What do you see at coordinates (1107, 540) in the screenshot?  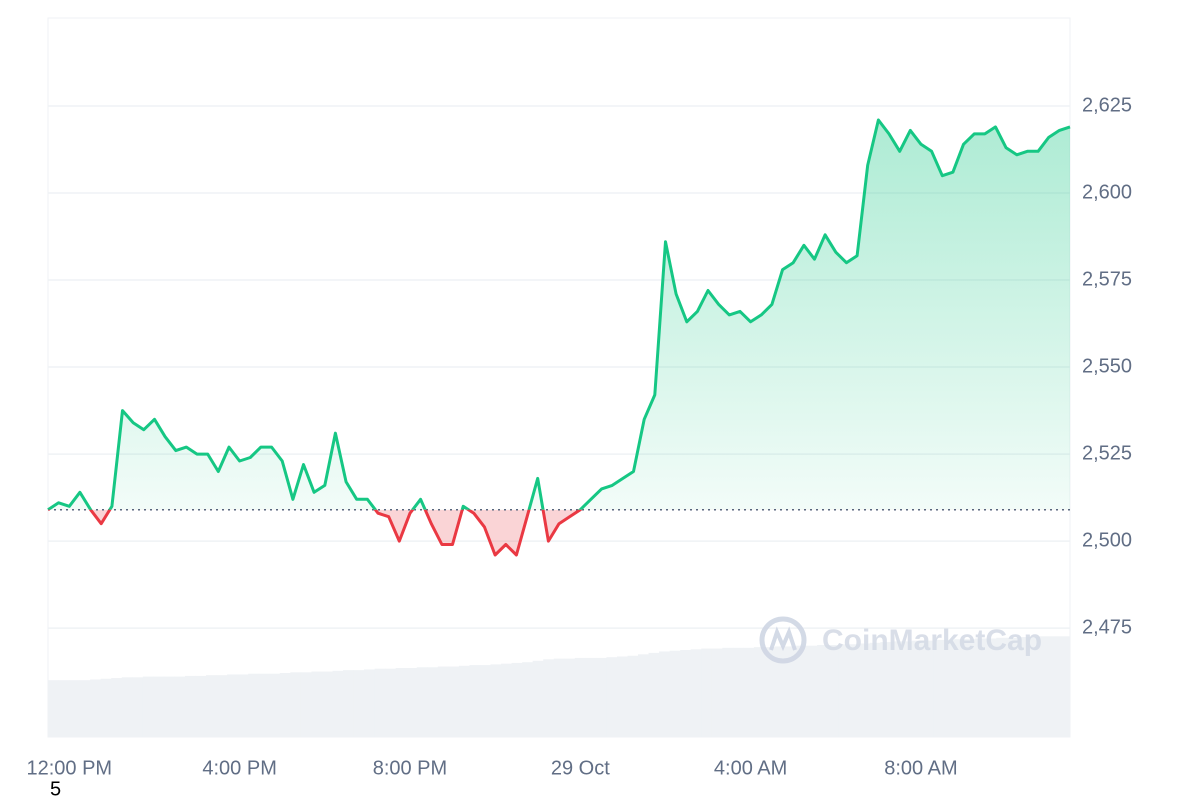 I see `y-tick-label: 2,500` at bounding box center [1107, 540].